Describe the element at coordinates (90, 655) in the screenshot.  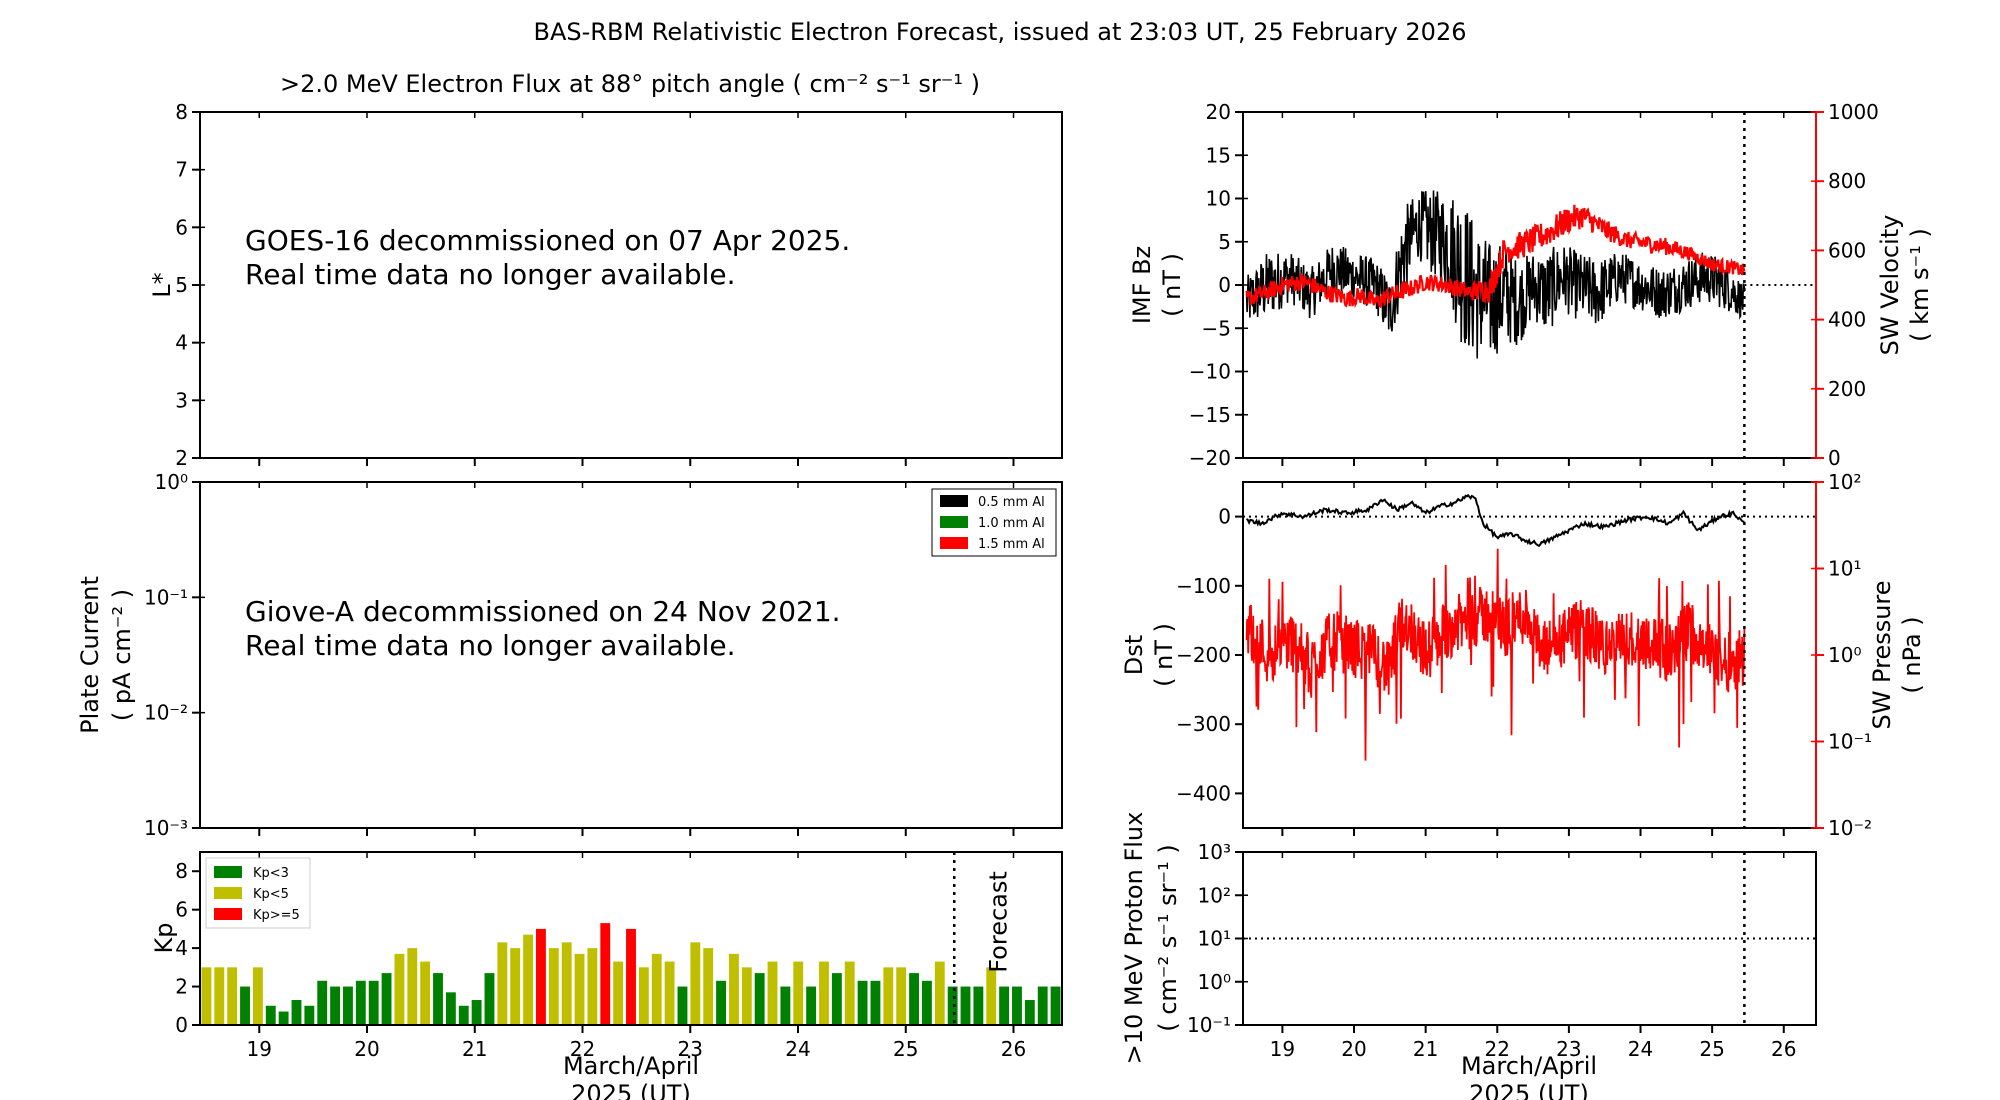
I see `plate-current-y-label: Plate Current` at that location.